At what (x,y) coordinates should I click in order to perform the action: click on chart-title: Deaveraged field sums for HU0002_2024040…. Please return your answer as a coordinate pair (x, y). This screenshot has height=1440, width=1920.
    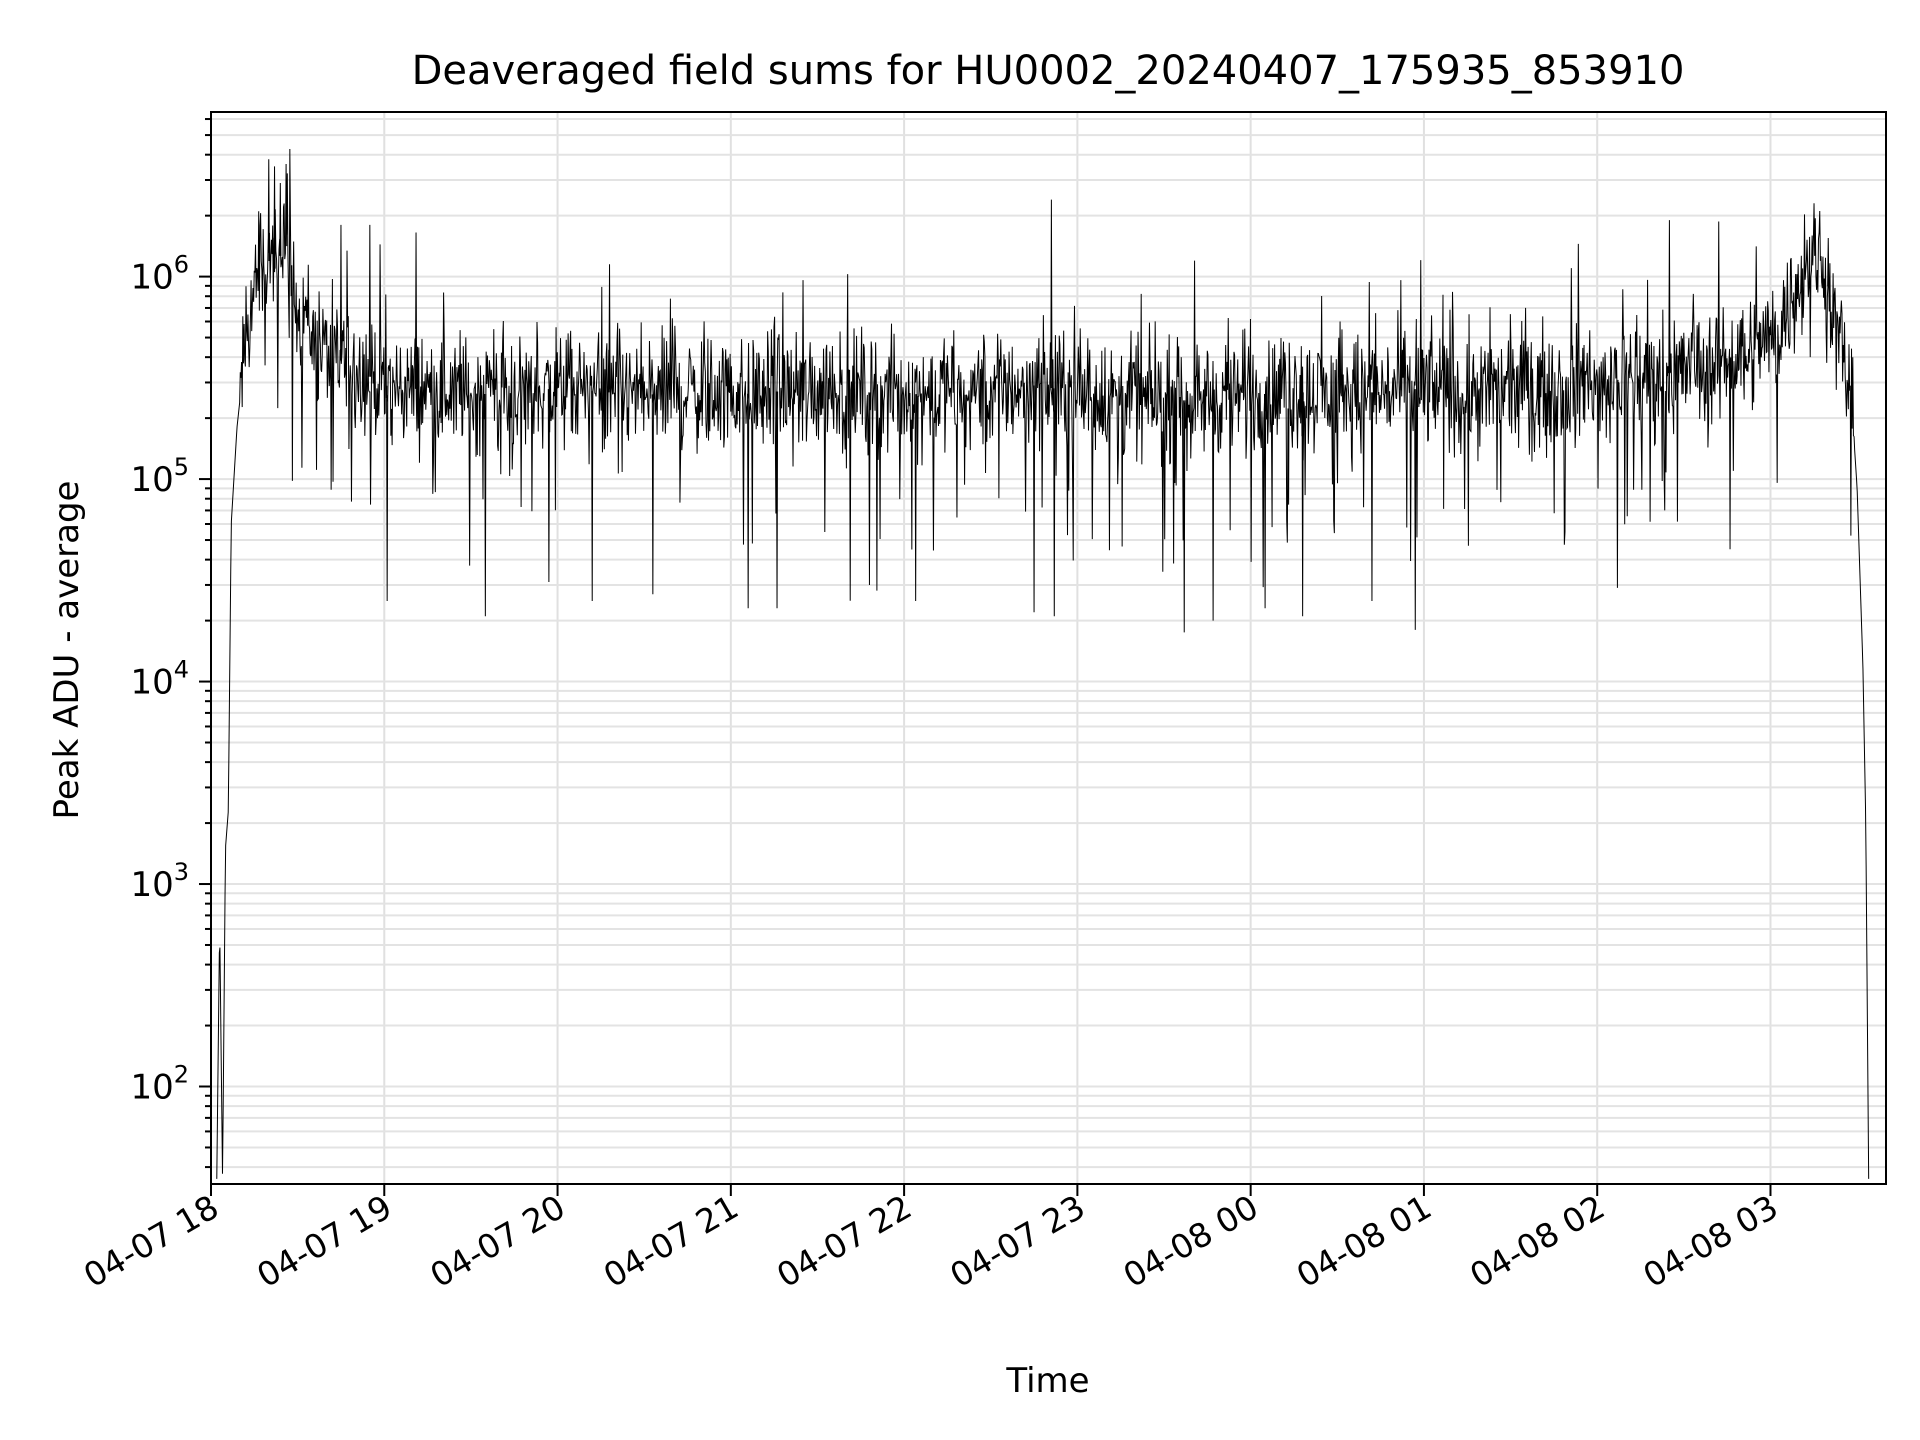
    Looking at the image, I should click on (1048, 71).